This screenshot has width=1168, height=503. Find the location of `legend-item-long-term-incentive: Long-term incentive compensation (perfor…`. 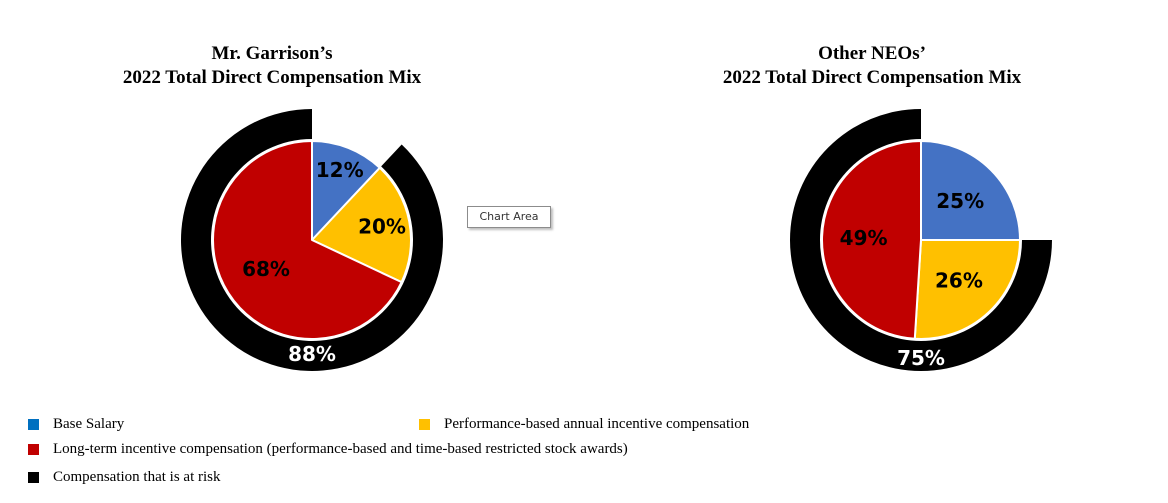

legend-item-long-term-incentive: Long-term incentive compensation (perfor… is located at coordinates (328, 449).